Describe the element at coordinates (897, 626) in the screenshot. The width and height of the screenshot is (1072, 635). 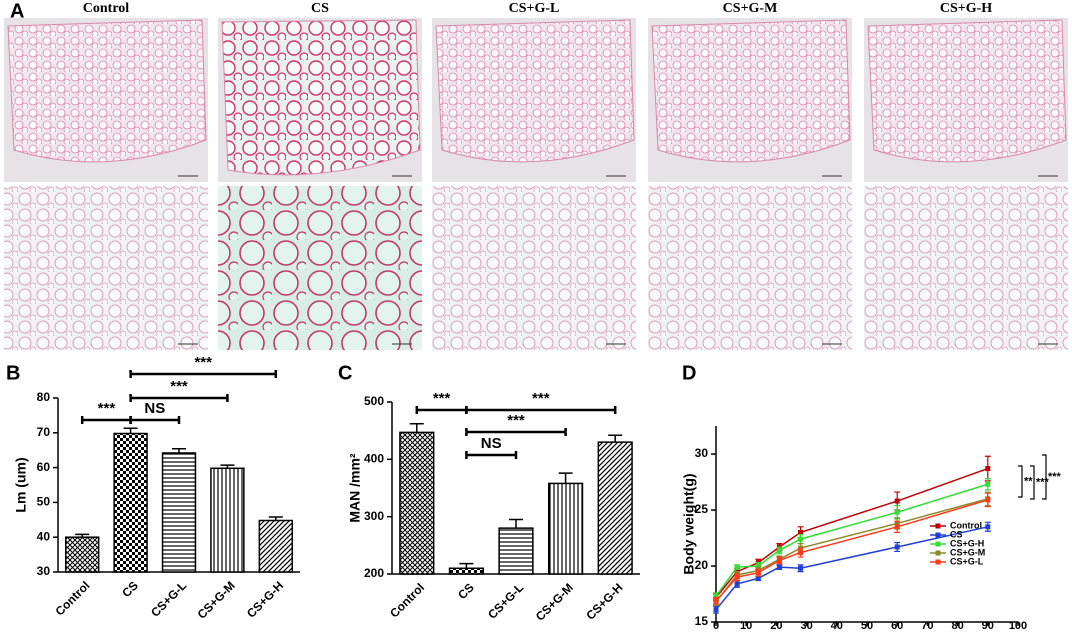
I see `x-tick-label: 60` at that location.